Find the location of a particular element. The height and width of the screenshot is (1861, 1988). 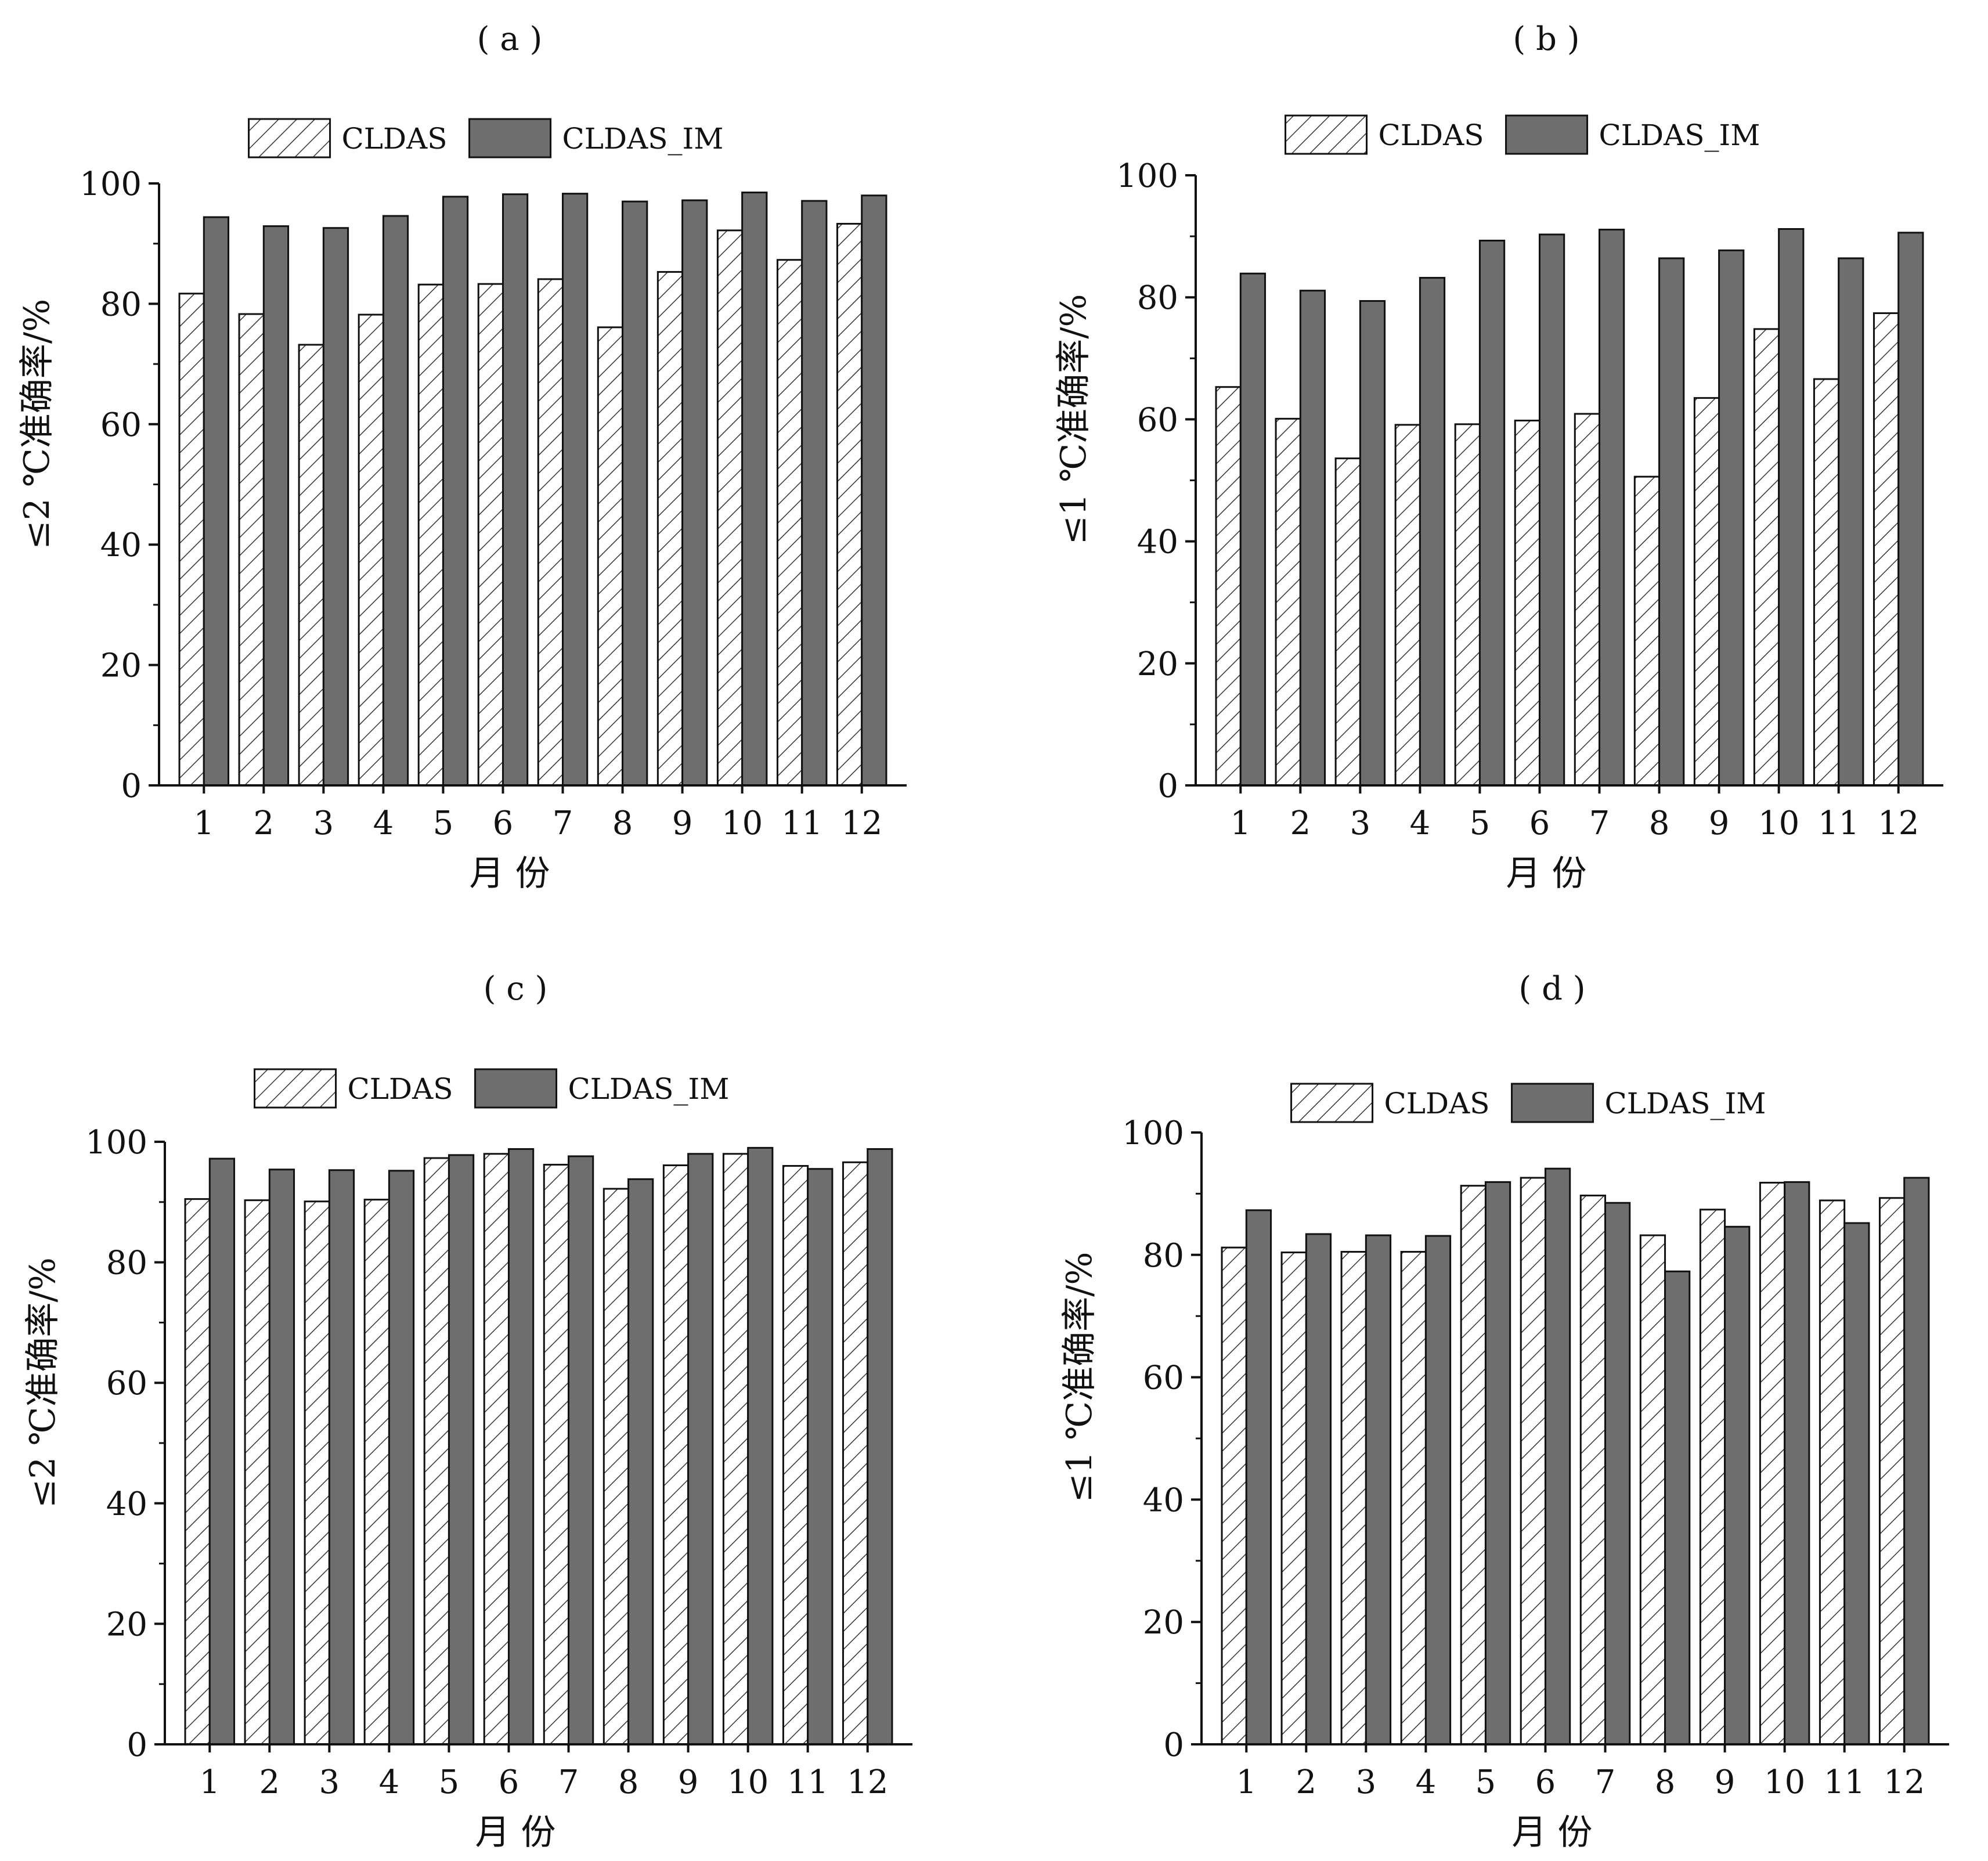

legend-swatch-cldas-im is located at coordinates (516, 1088).